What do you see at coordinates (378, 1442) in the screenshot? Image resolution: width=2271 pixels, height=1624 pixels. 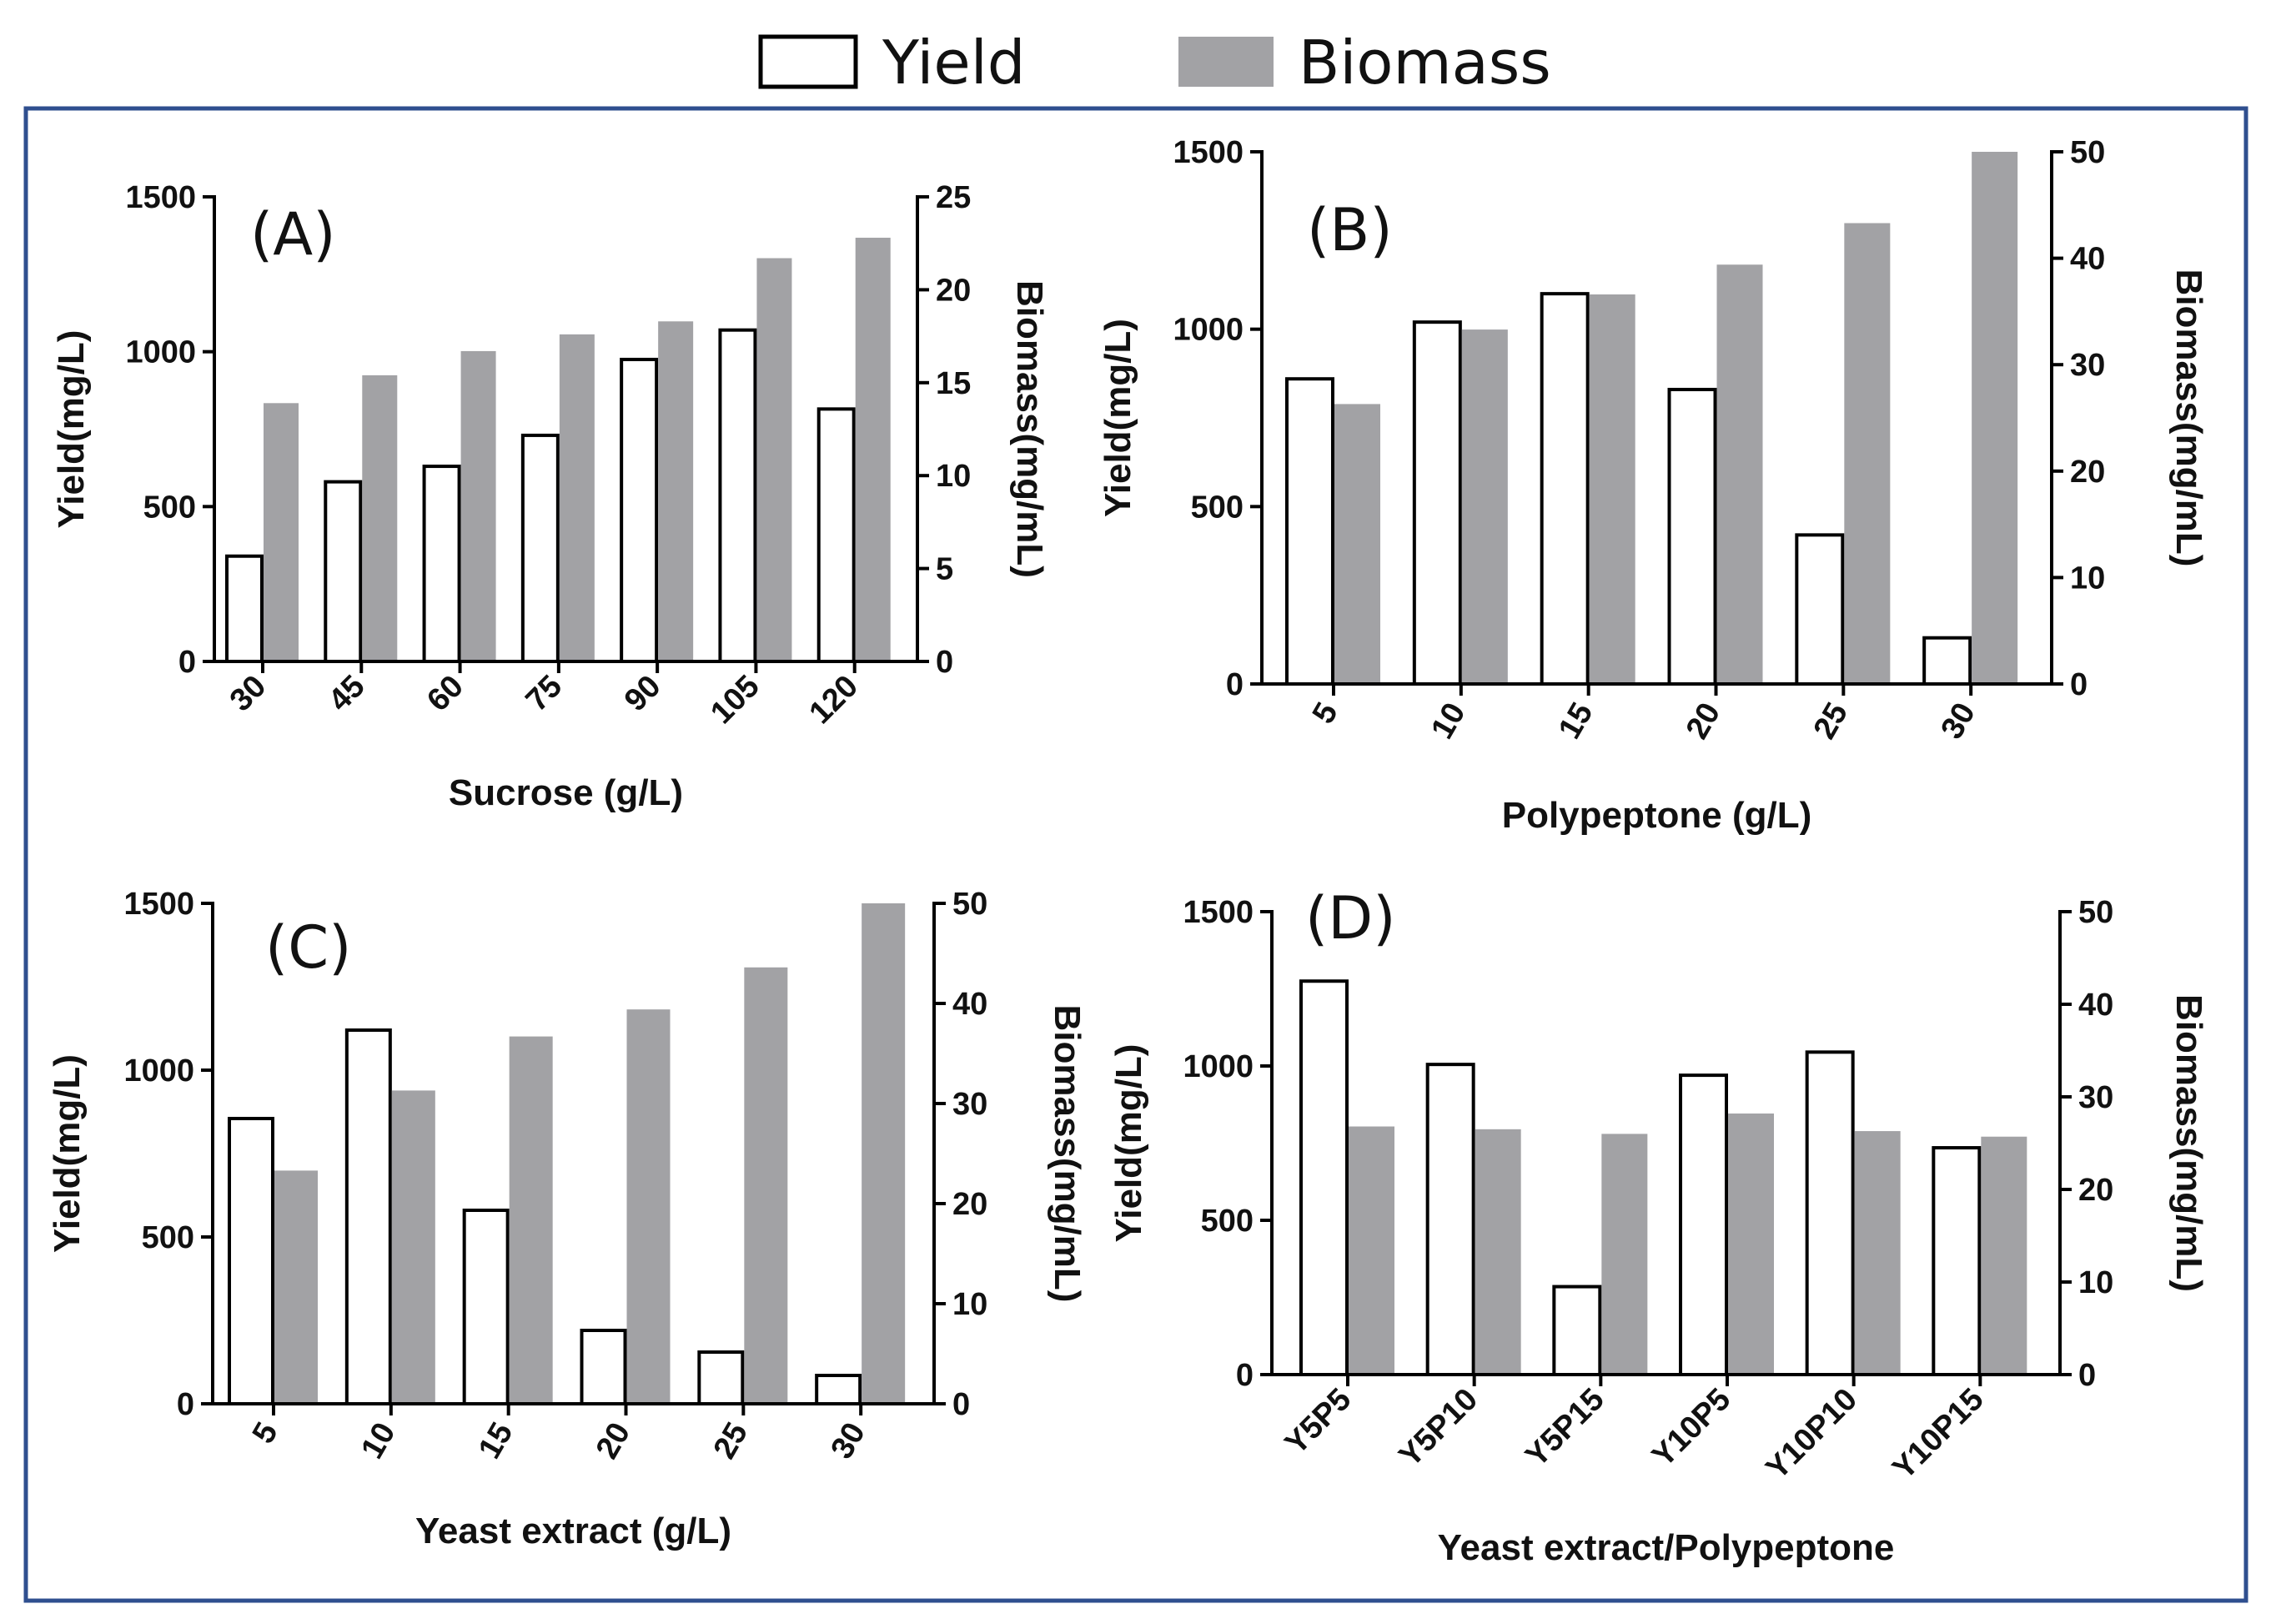 I see `panel-c-xtick-label: 10` at bounding box center [378, 1442].